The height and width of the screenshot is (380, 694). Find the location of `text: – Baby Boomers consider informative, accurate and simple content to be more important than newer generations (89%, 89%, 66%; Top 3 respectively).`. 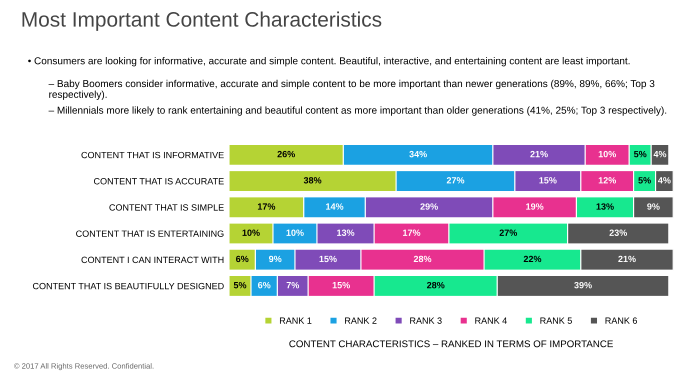

text: – Baby Boomers consider informative, accurate and simple content to be more important than newer generations (89%, 89%, 66%; Top 3 respectively). is located at coordinates (351, 90).